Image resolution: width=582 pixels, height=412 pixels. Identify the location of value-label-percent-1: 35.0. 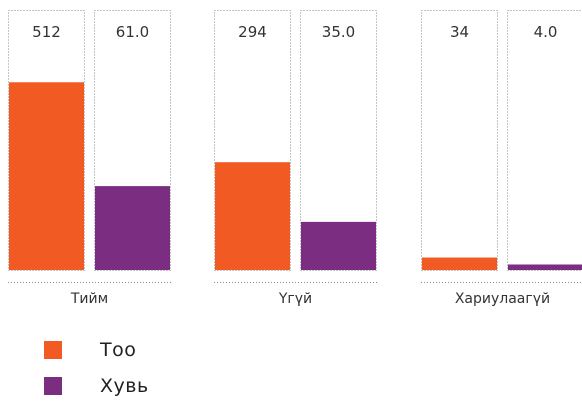
(338, 32).